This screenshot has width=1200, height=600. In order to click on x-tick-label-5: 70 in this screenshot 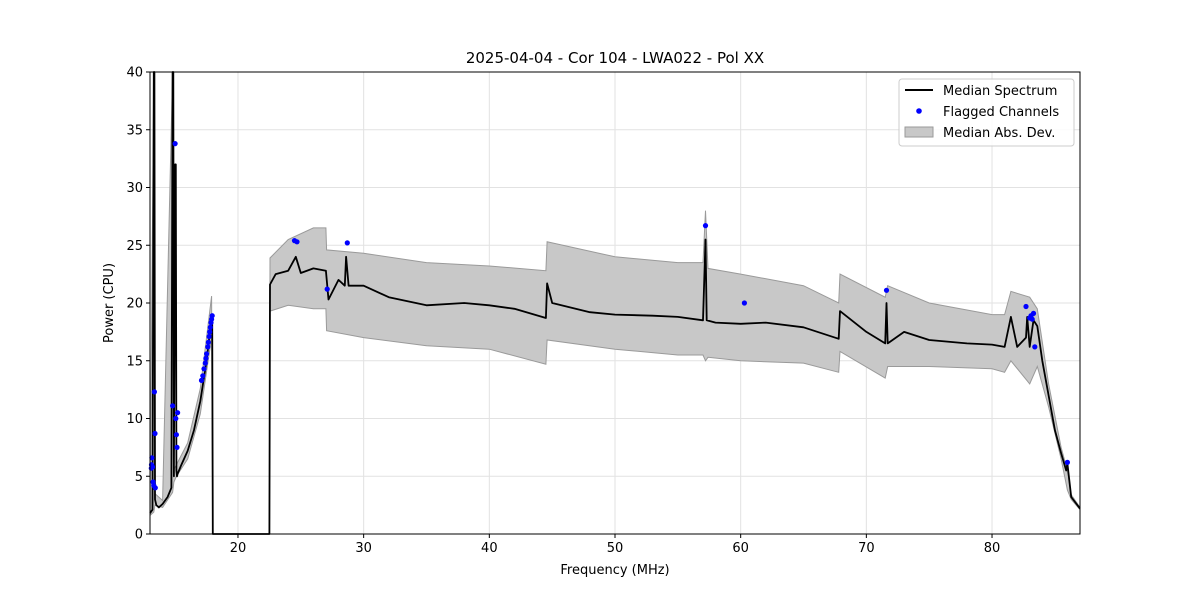, I will do `click(866, 548)`.